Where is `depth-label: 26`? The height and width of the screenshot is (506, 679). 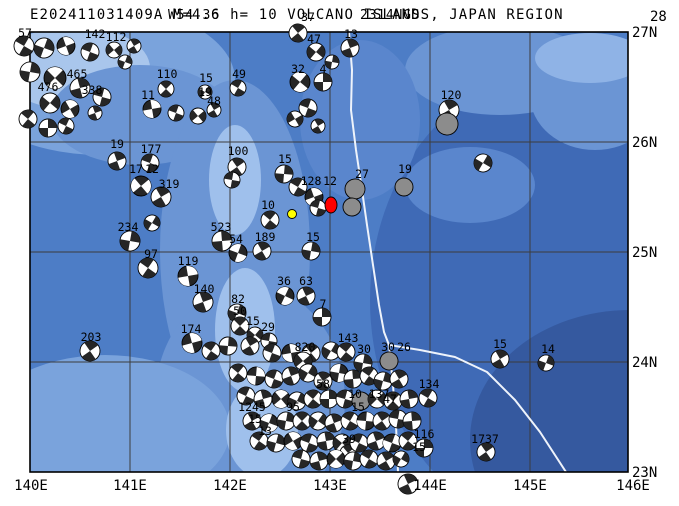 depth-label: 26 is located at coordinates (404, 347).